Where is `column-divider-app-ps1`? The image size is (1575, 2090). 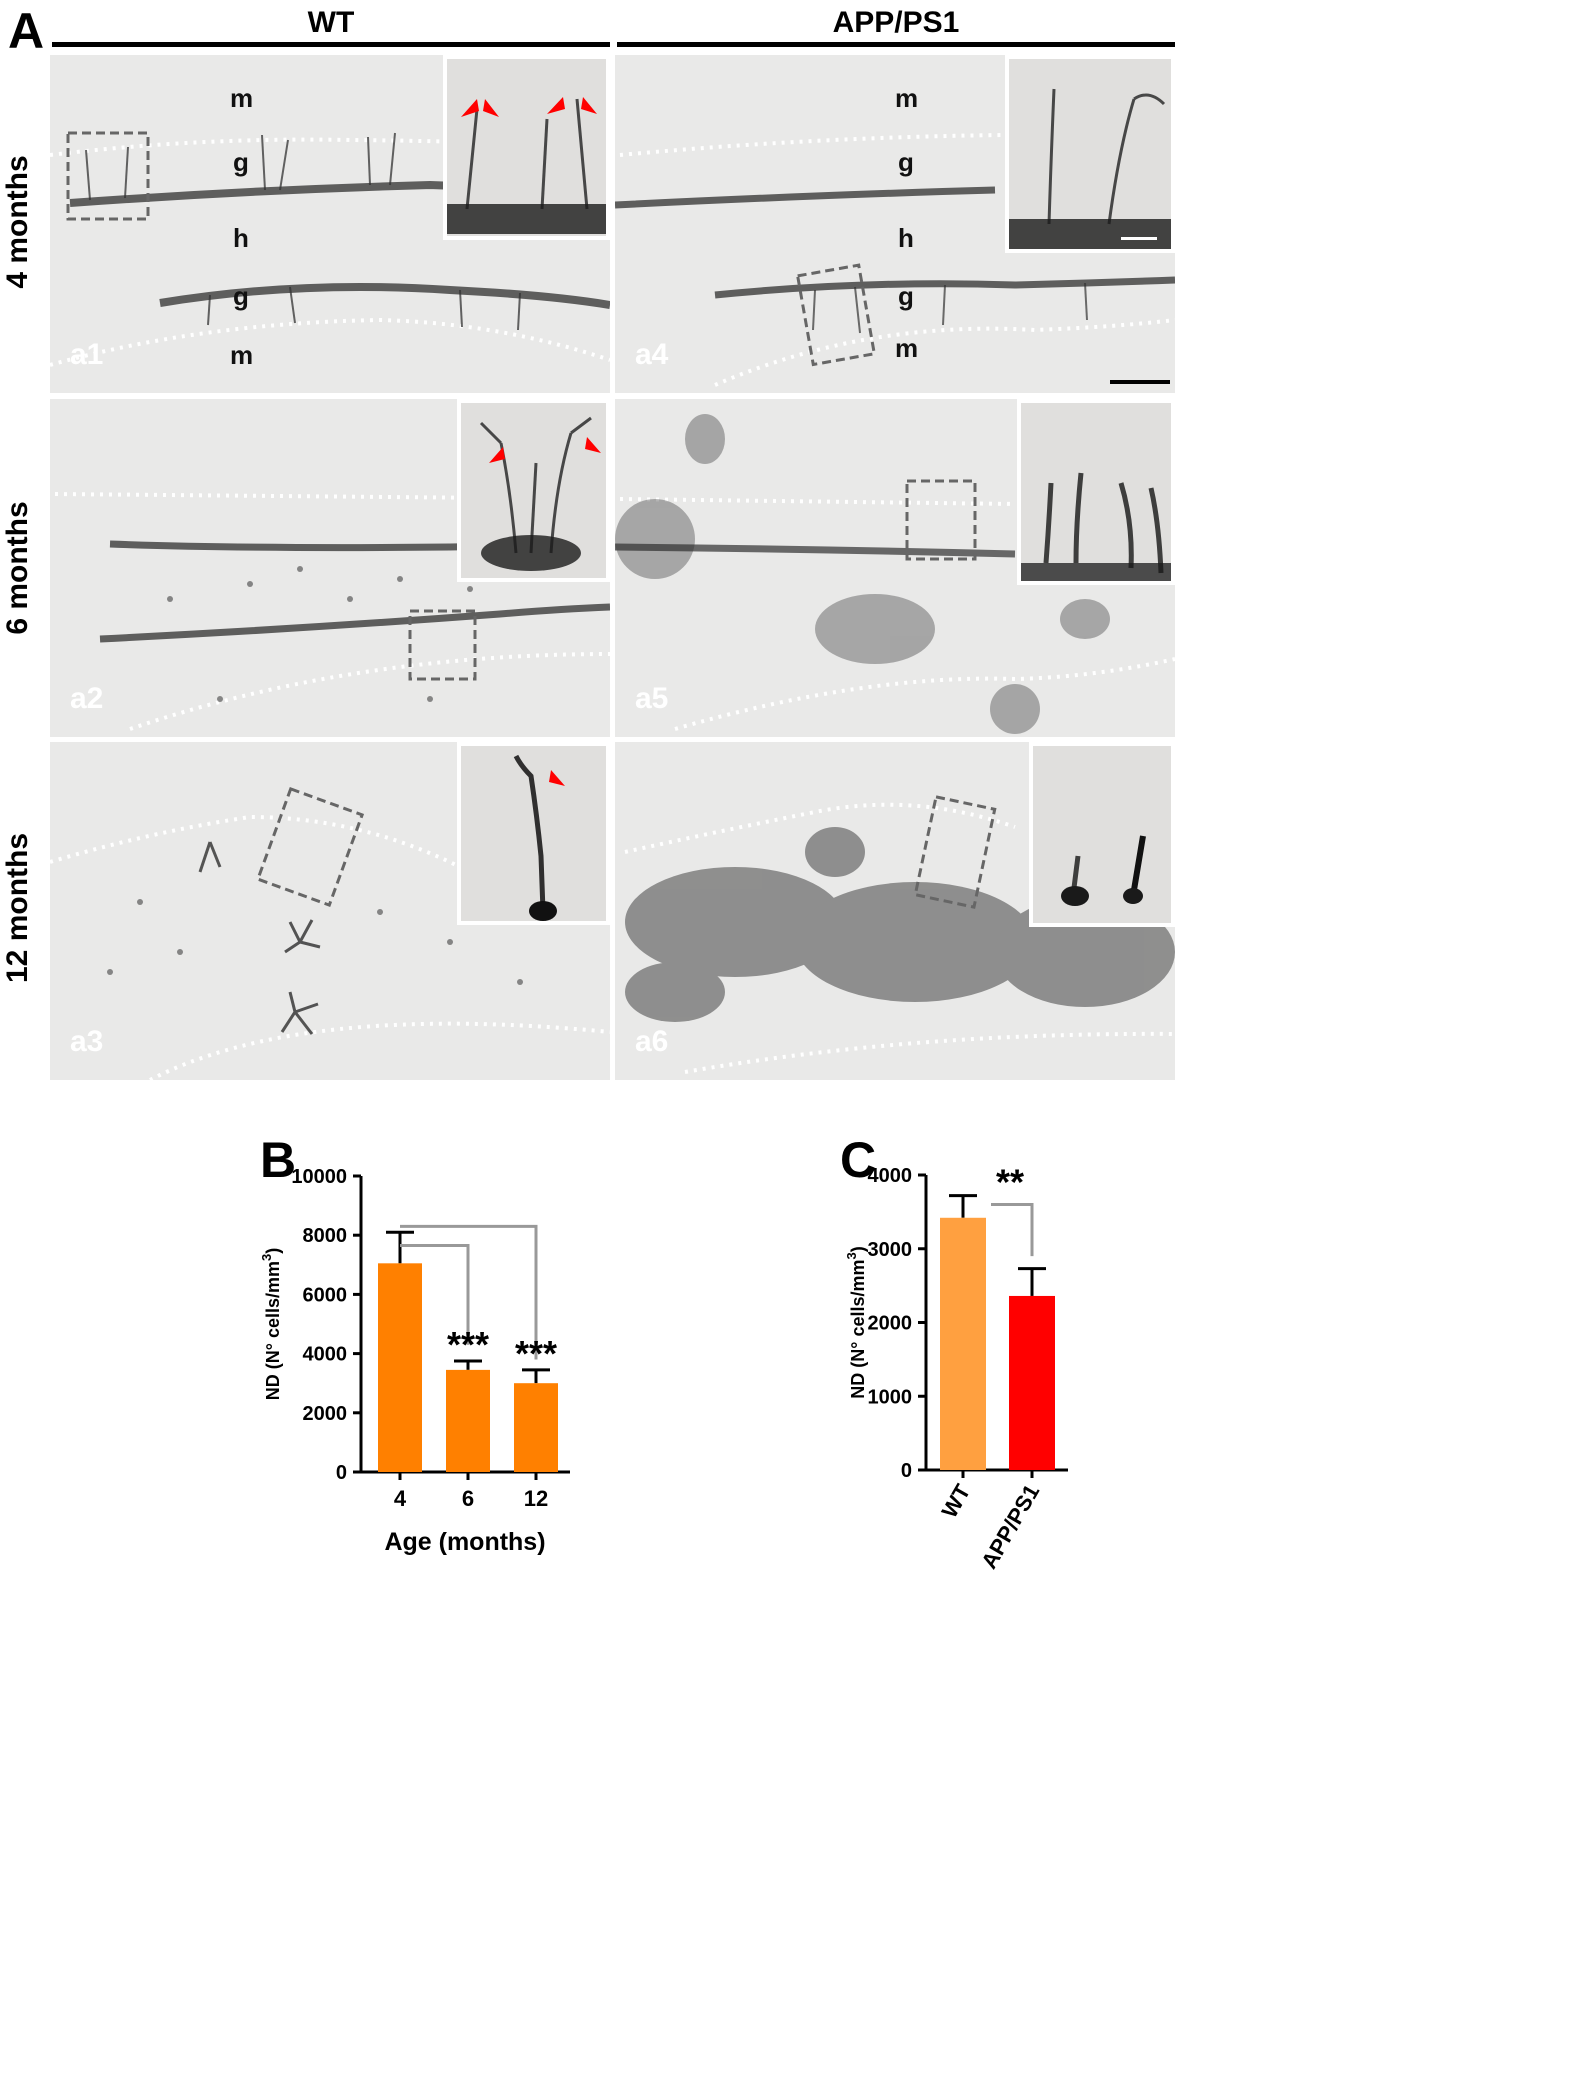
column-divider-app-ps1 is located at coordinates (896, 44).